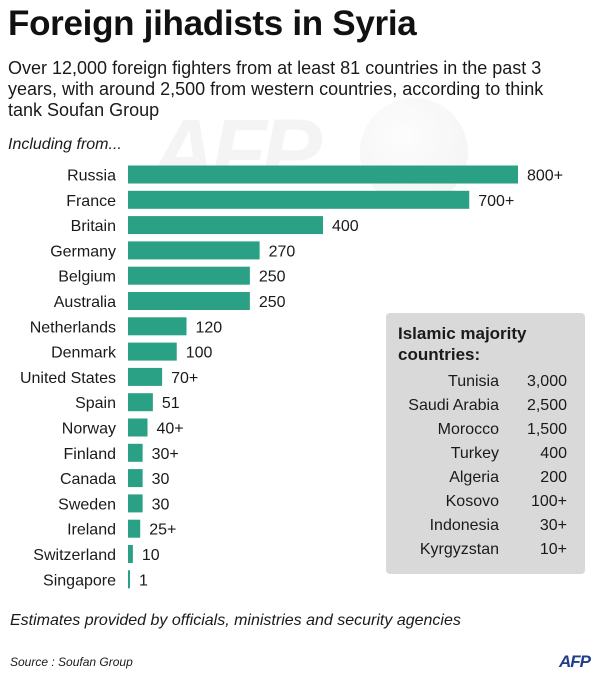 The height and width of the screenshot is (676, 600). I want to click on category-label: Ireland, so click(91, 530).